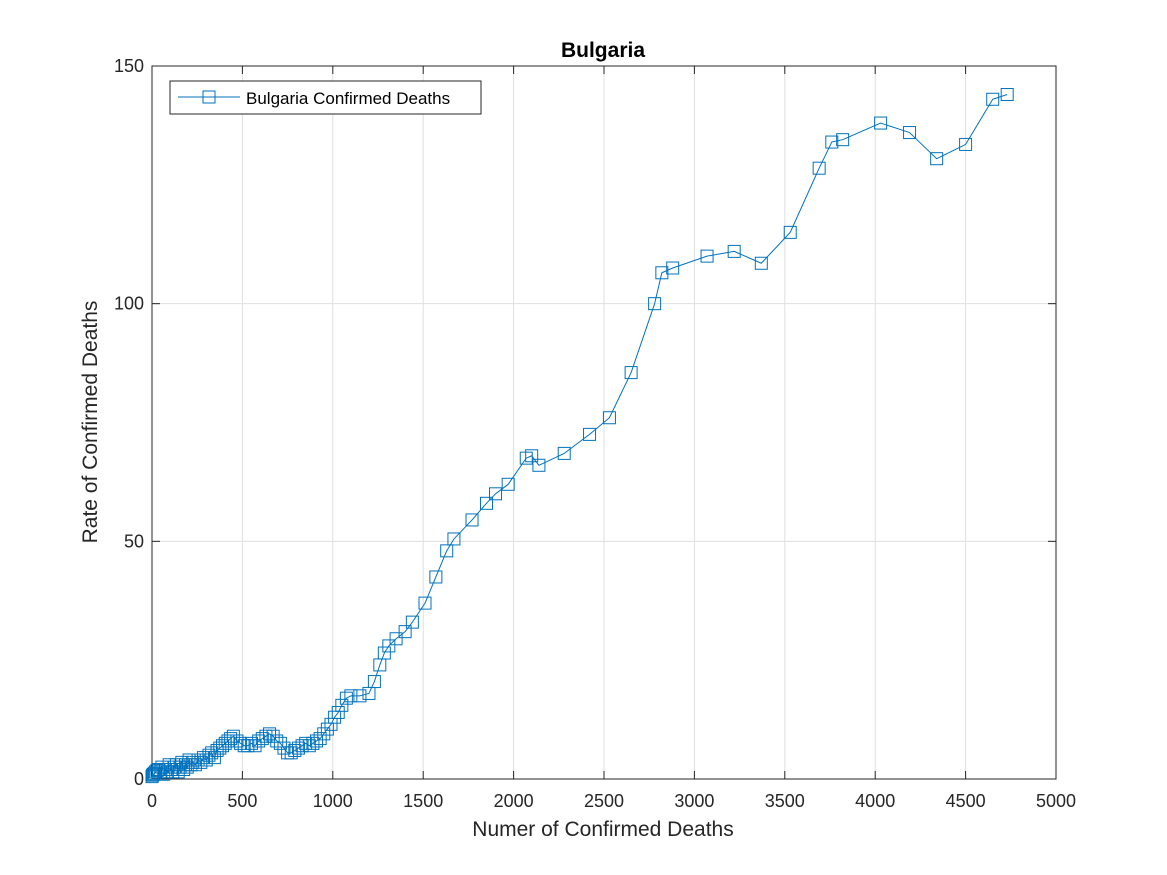  I want to click on y-tick-label: 50, so click(134, 541).